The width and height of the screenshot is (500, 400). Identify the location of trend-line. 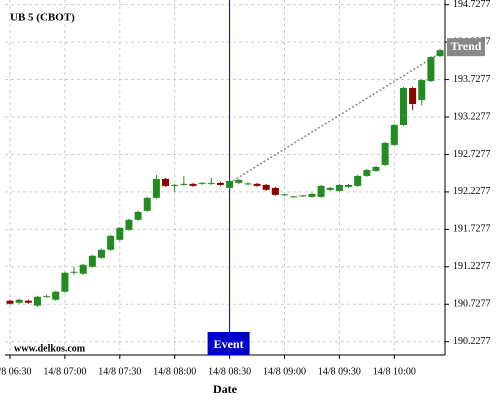
(335, 118).